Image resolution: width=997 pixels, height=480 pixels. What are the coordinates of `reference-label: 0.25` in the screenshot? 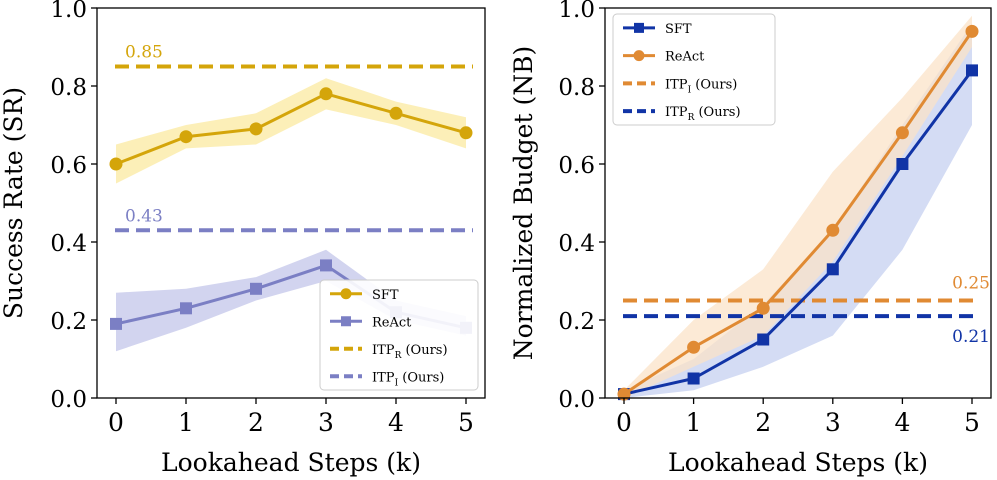 It's located at (971, 284).